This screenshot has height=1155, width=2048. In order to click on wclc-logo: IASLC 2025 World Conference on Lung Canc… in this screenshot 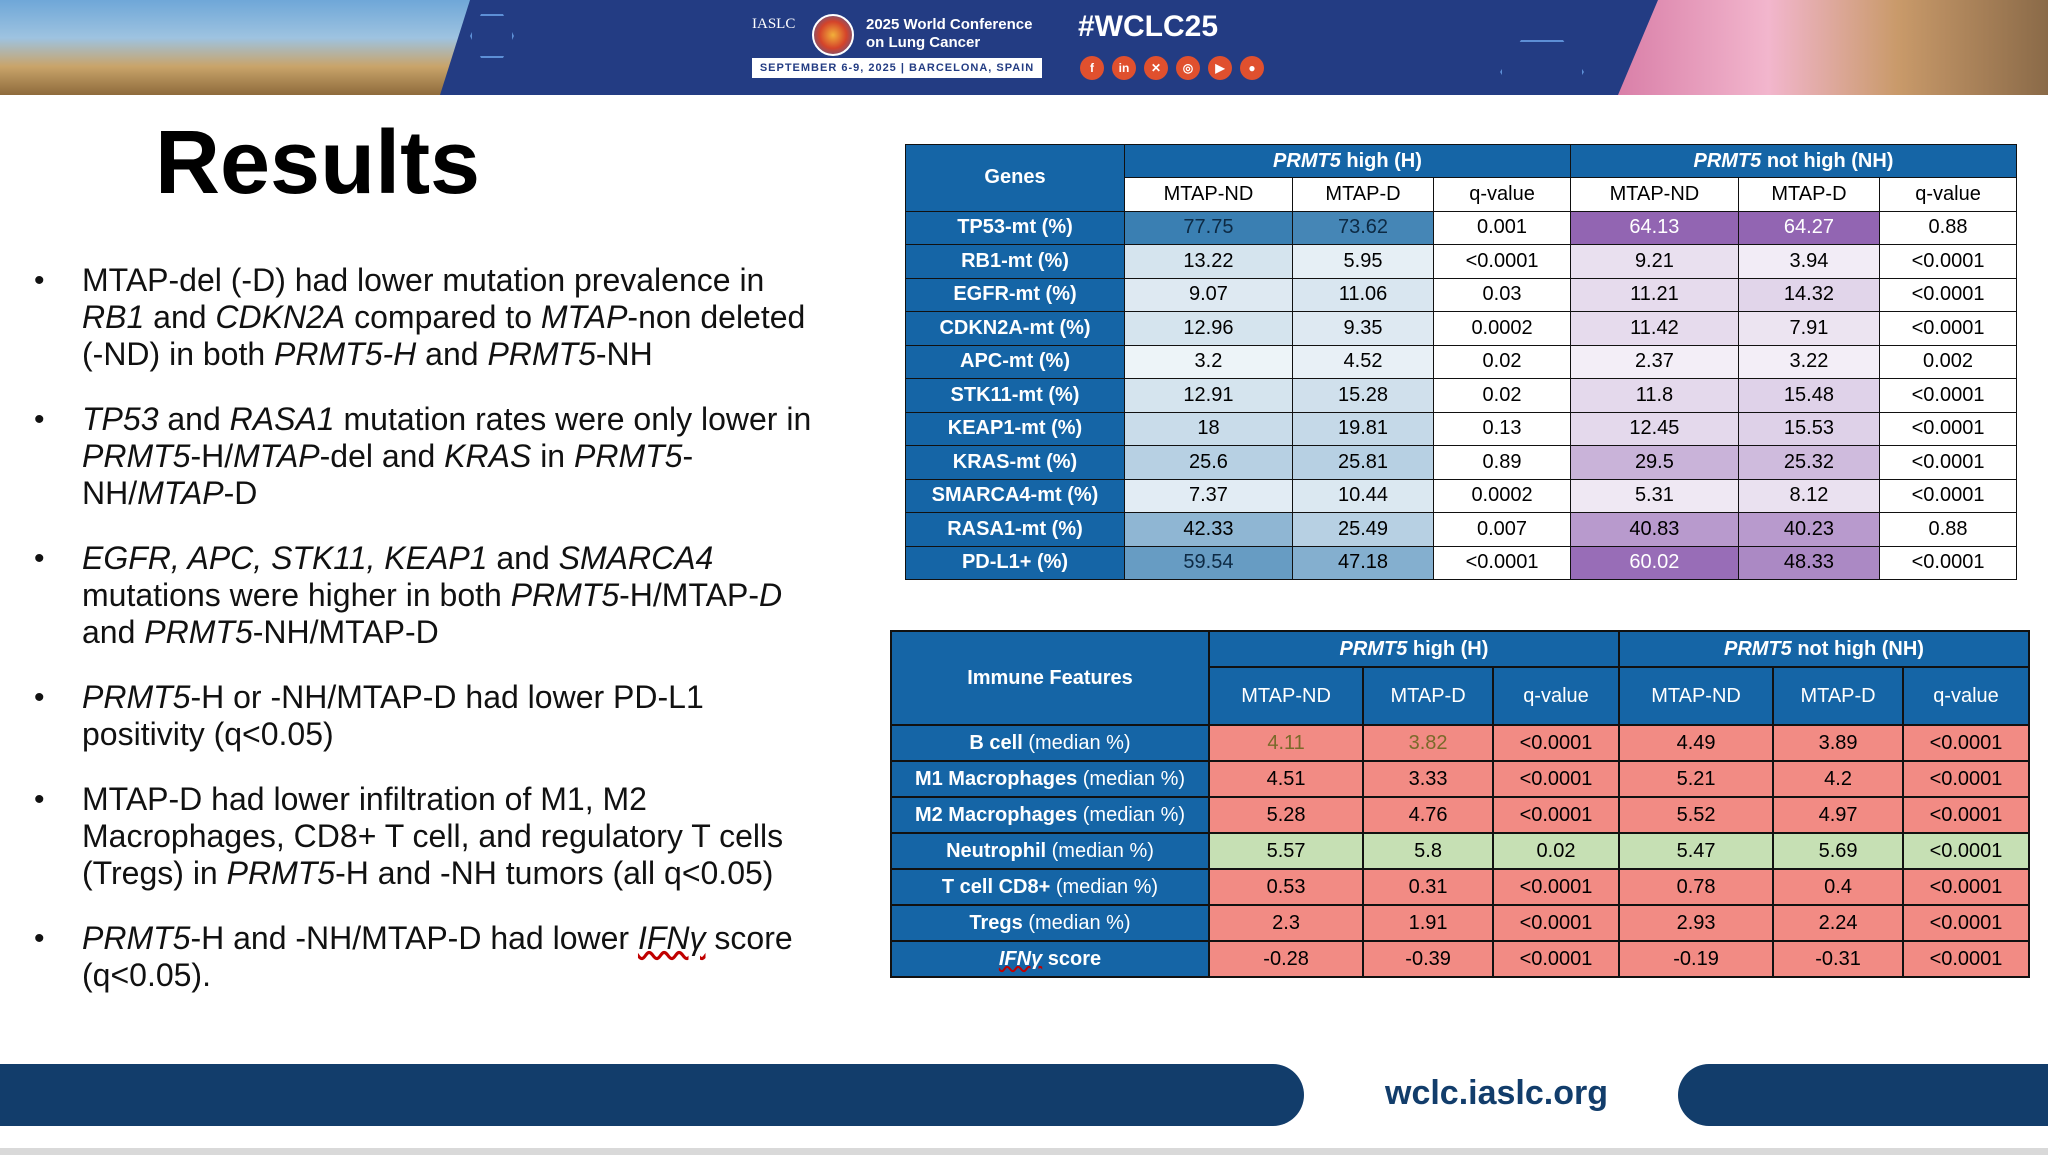, I will do `click(898, 46)`.